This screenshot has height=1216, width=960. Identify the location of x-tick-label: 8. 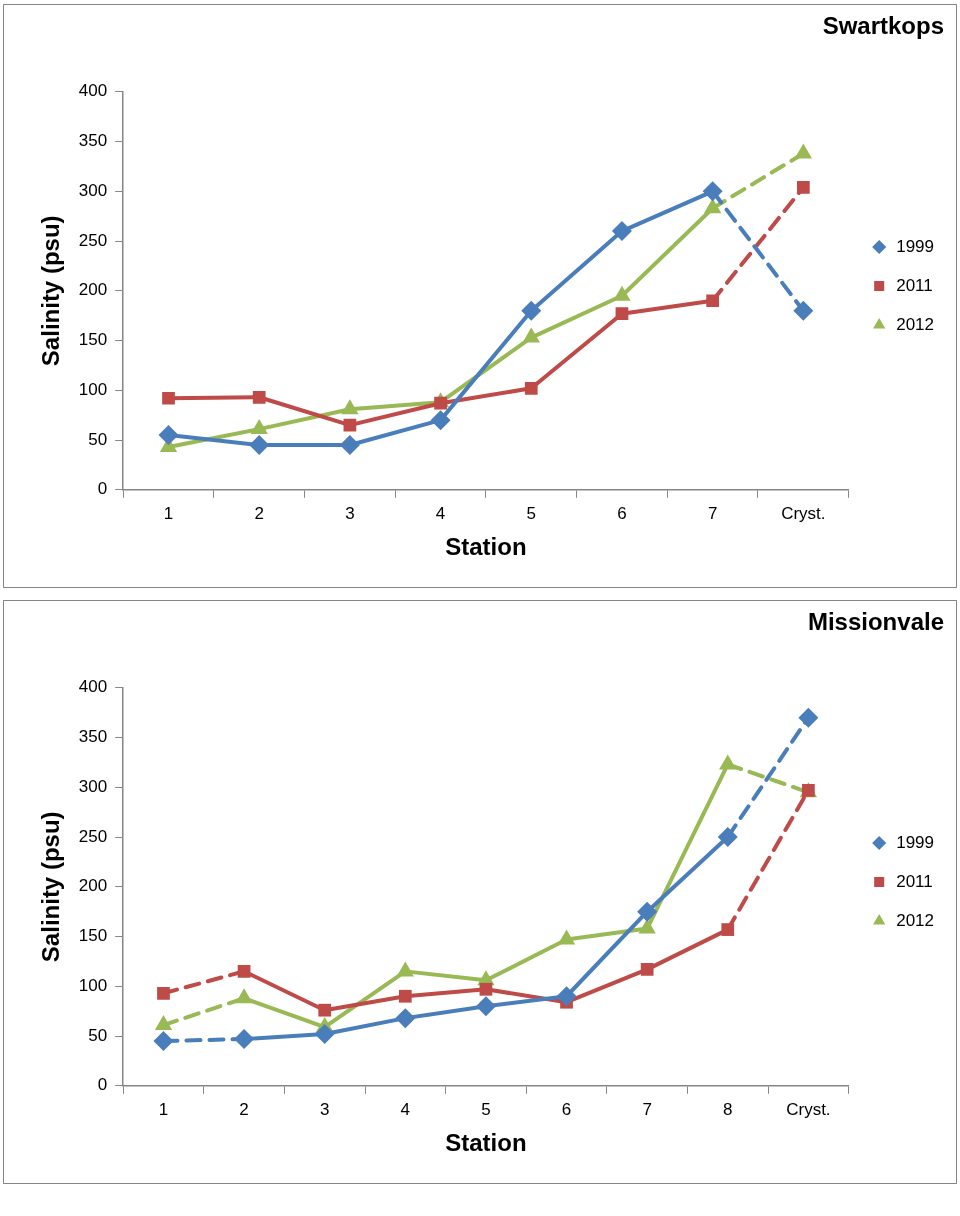
(728, 1109).